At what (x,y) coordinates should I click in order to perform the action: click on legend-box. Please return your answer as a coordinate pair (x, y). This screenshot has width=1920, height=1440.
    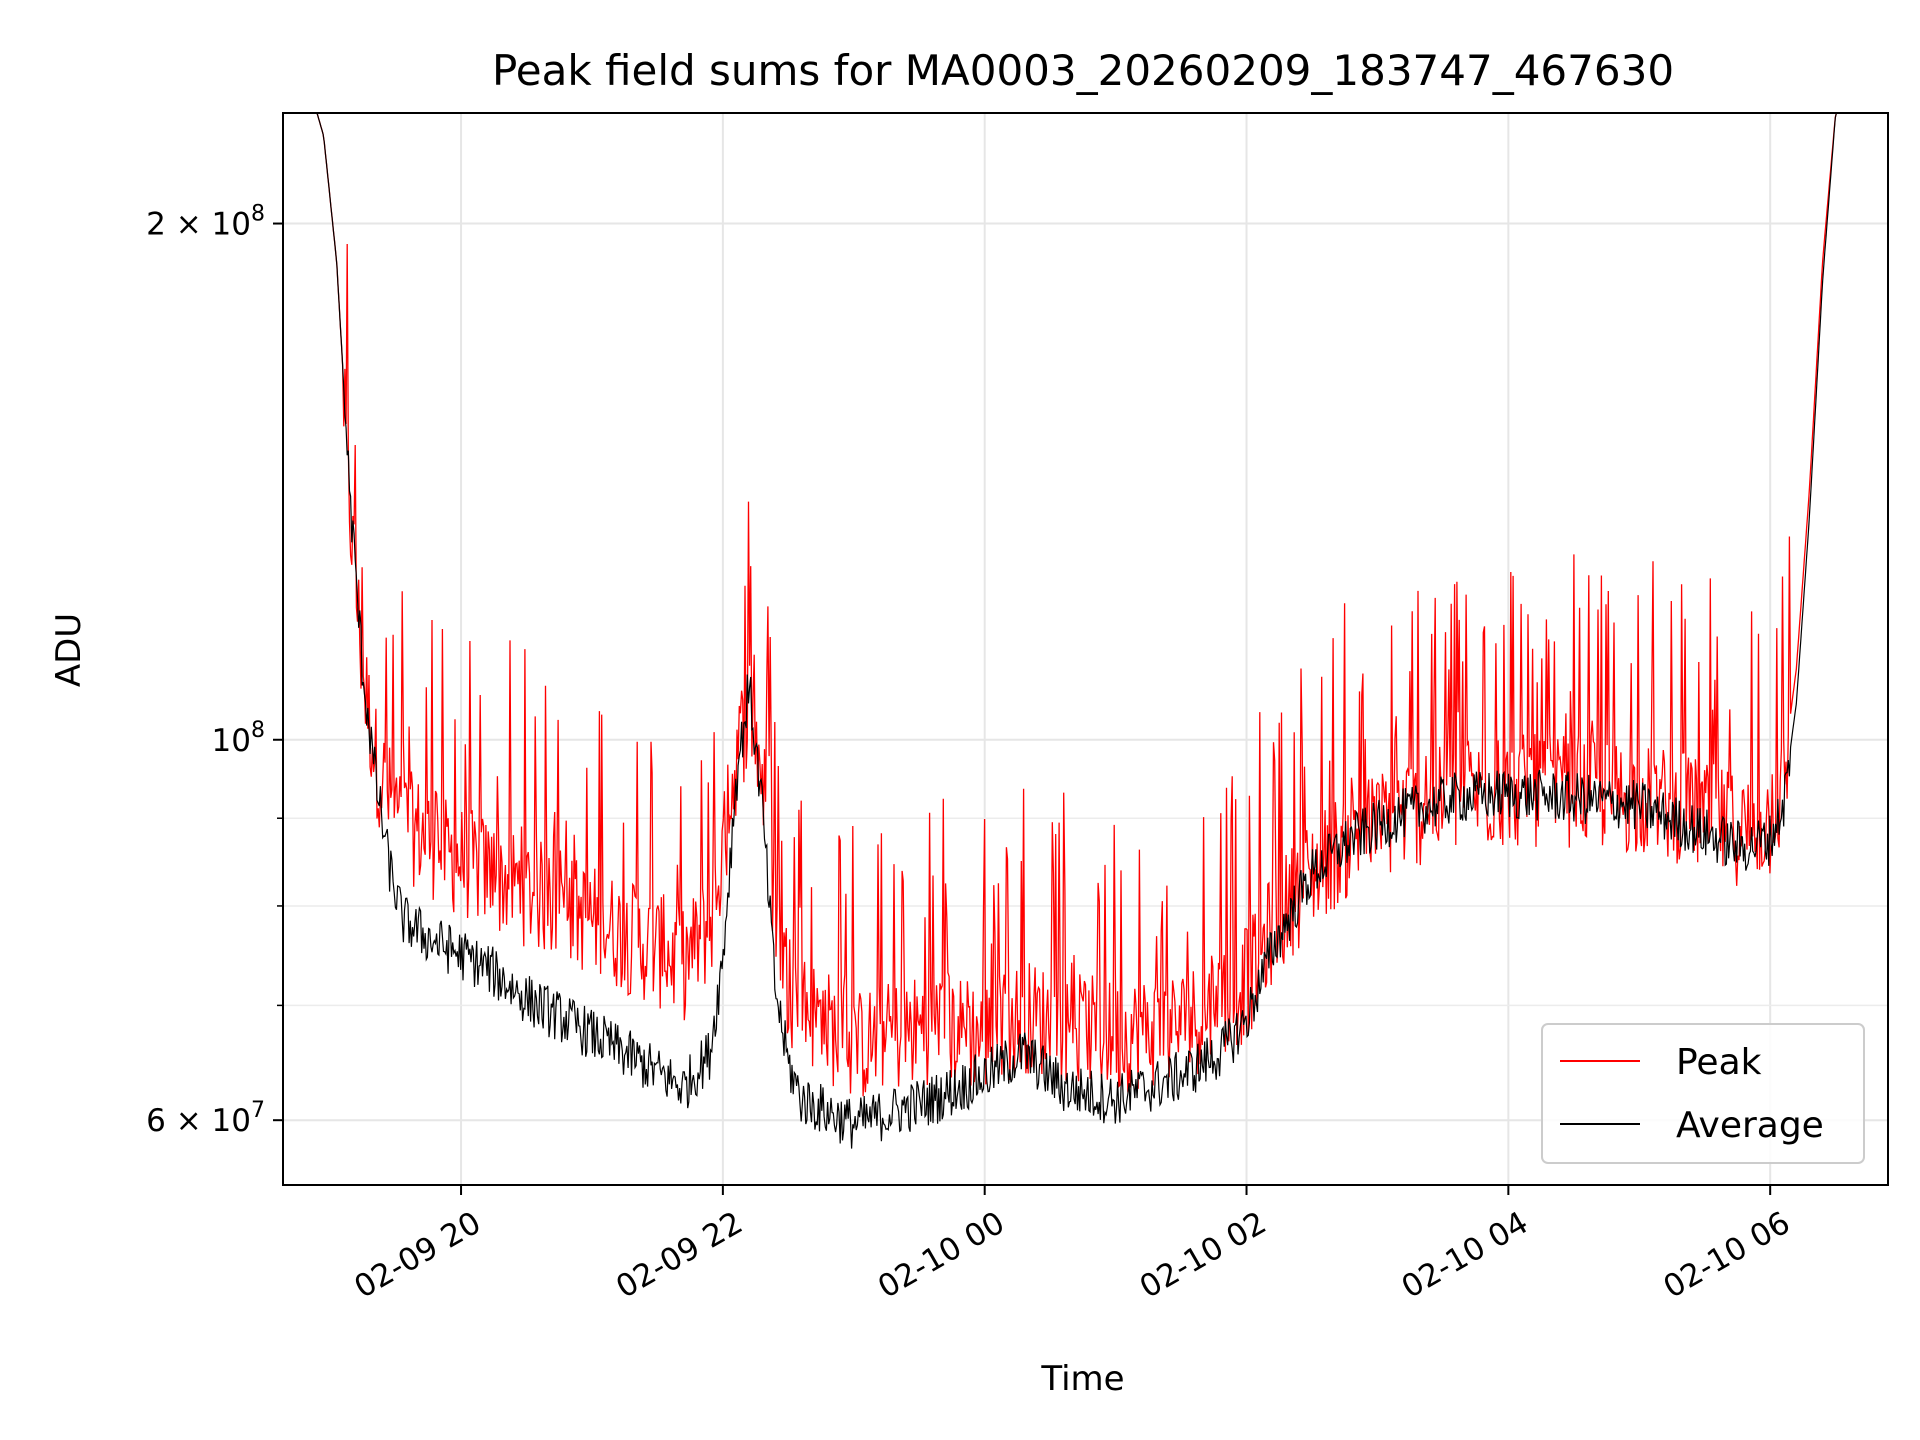
    Looking at the image, I should click on (1703, 1093).